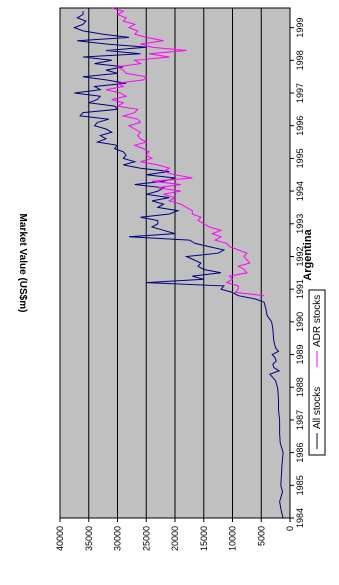 This screenshot has height=585, width=339. What do you see at coordinates (233, 538) in the screenshot?
I see `y-tick-label: 10000` at bounding box center [233, 538].